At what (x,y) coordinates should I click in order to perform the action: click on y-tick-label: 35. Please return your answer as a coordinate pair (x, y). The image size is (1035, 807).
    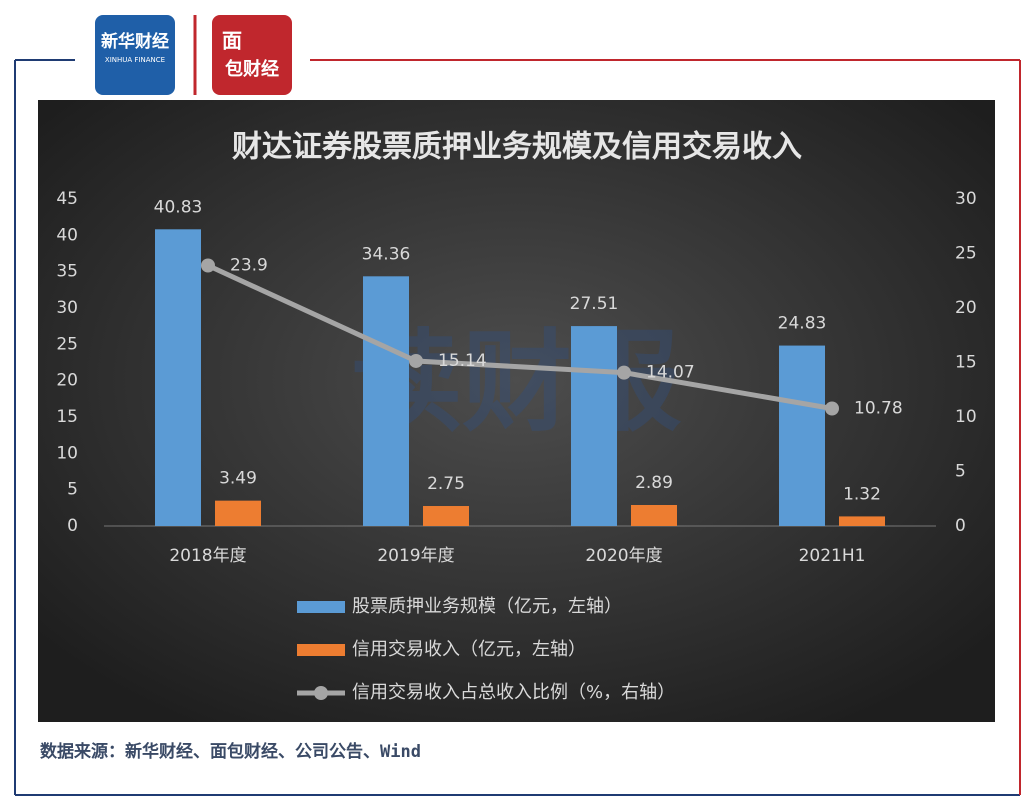
    Looking at the image, I should click on (67, 272).